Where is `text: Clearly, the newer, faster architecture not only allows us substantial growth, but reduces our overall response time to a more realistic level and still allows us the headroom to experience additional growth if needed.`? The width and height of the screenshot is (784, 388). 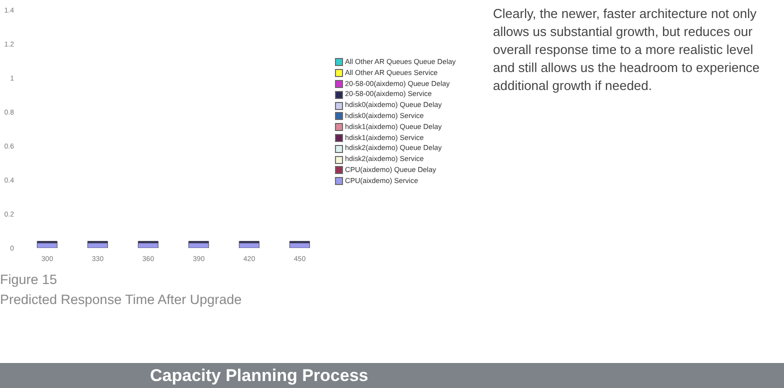 text: Clearly, the newer, faster architecture not only allows us substantial growth, but reduces our overall response time to a more realistic level and still allows us the headroom to experience additional growth if needed. is located at coordinates (627, 50).